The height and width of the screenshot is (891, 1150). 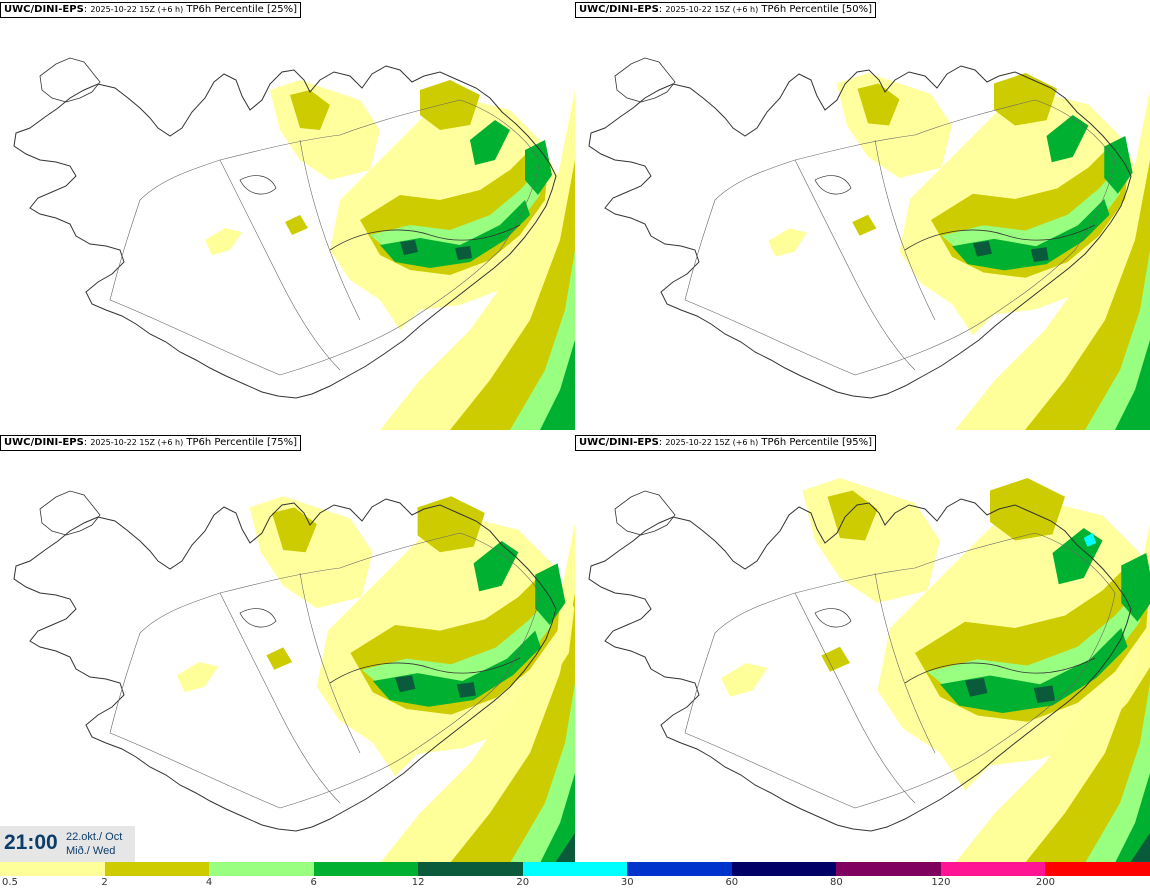 I want to click on field-name: TP6h Percentile [25%], so click(x=241, y=9).